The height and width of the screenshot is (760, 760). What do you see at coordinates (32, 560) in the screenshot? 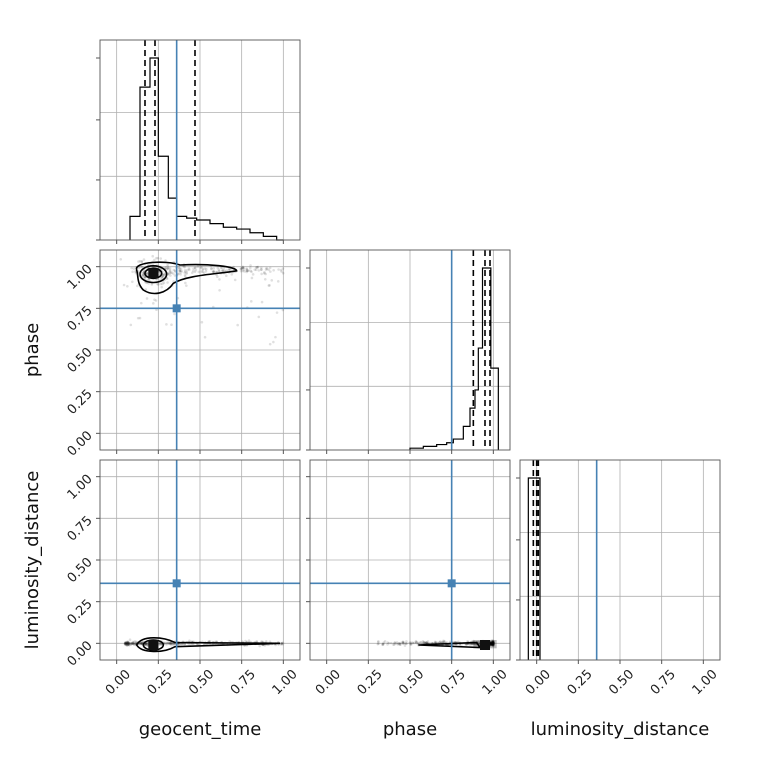
I see `y-axis-label: luminosity_distance` at bounding box center [32, 560].